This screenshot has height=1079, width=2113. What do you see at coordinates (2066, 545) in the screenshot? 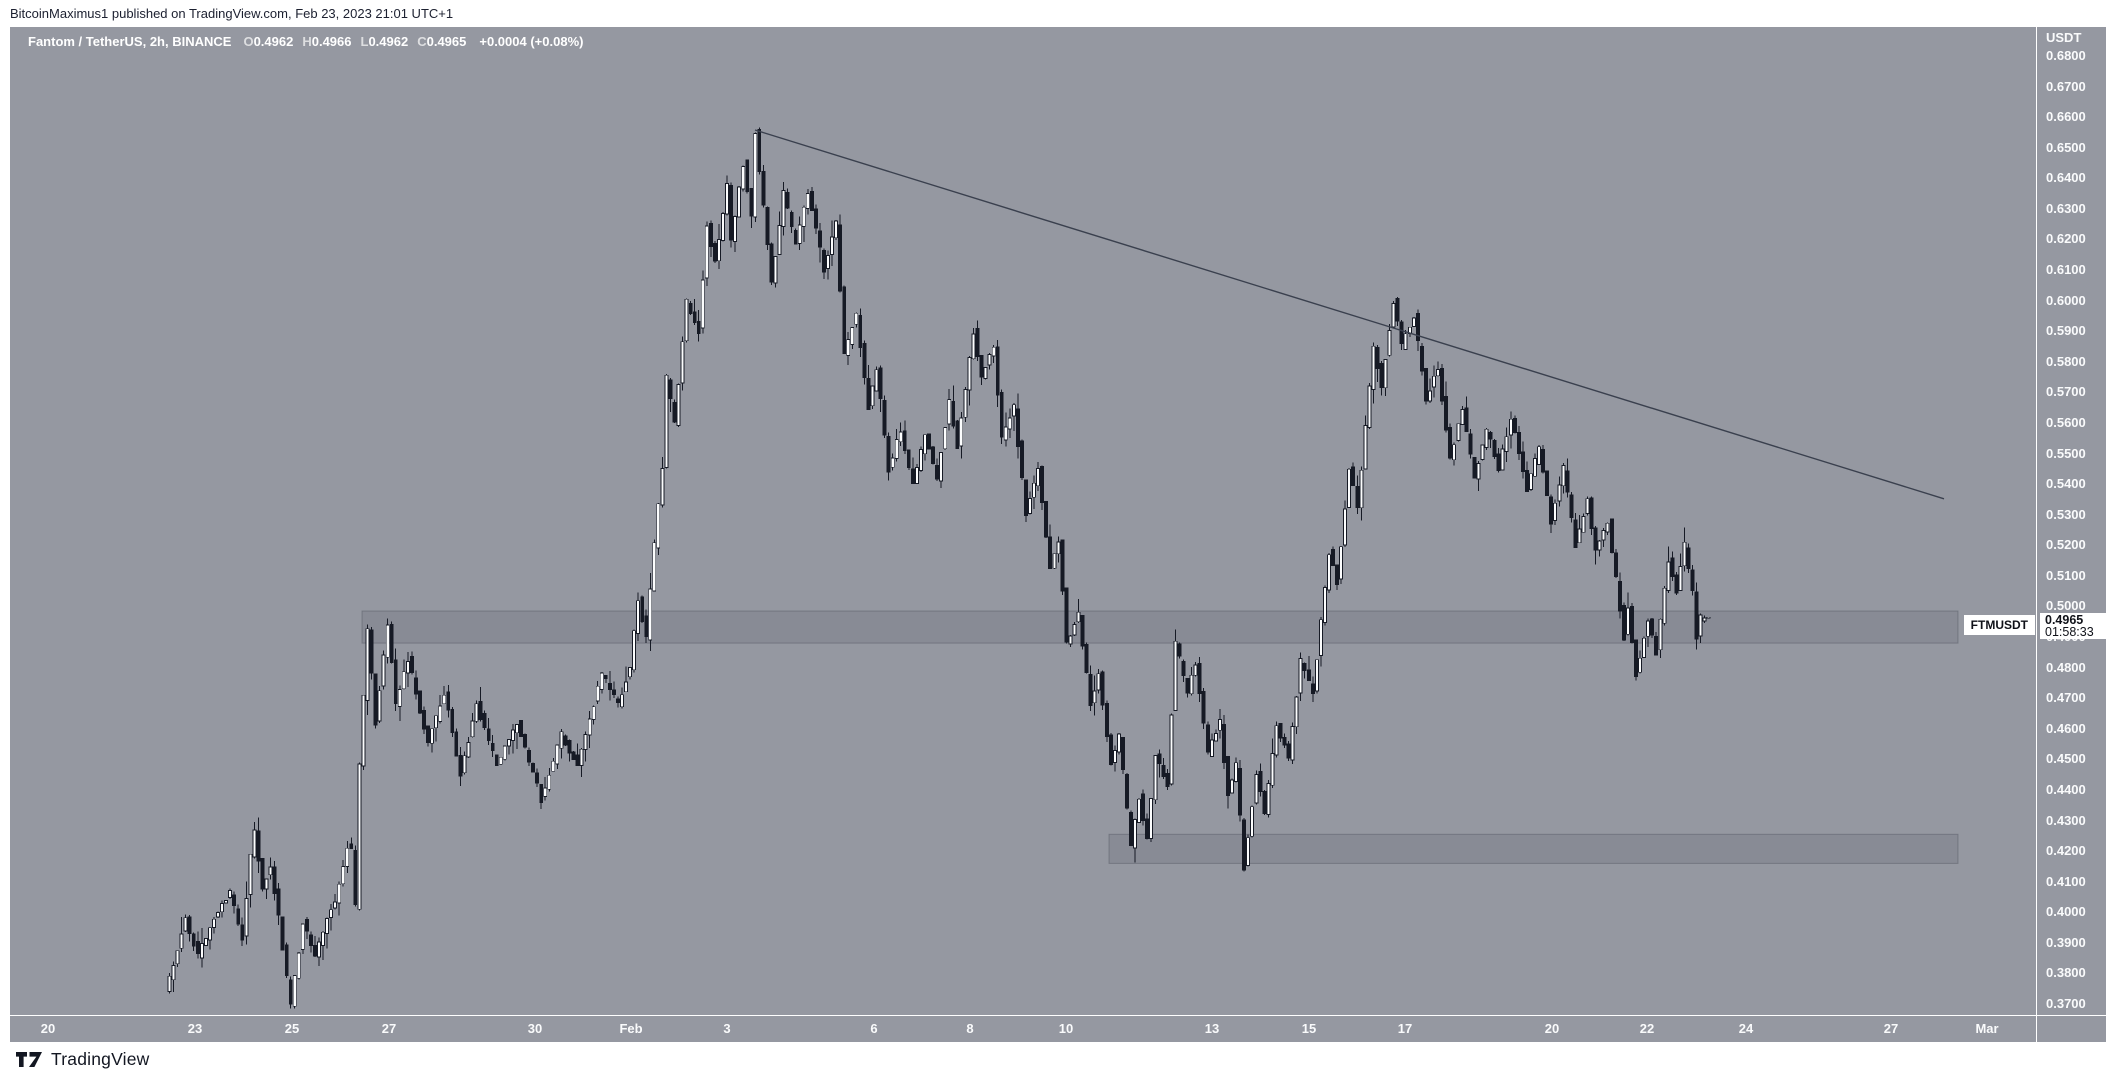
I see `price-tick: 0.5200` at bounding box center [2066, 545].